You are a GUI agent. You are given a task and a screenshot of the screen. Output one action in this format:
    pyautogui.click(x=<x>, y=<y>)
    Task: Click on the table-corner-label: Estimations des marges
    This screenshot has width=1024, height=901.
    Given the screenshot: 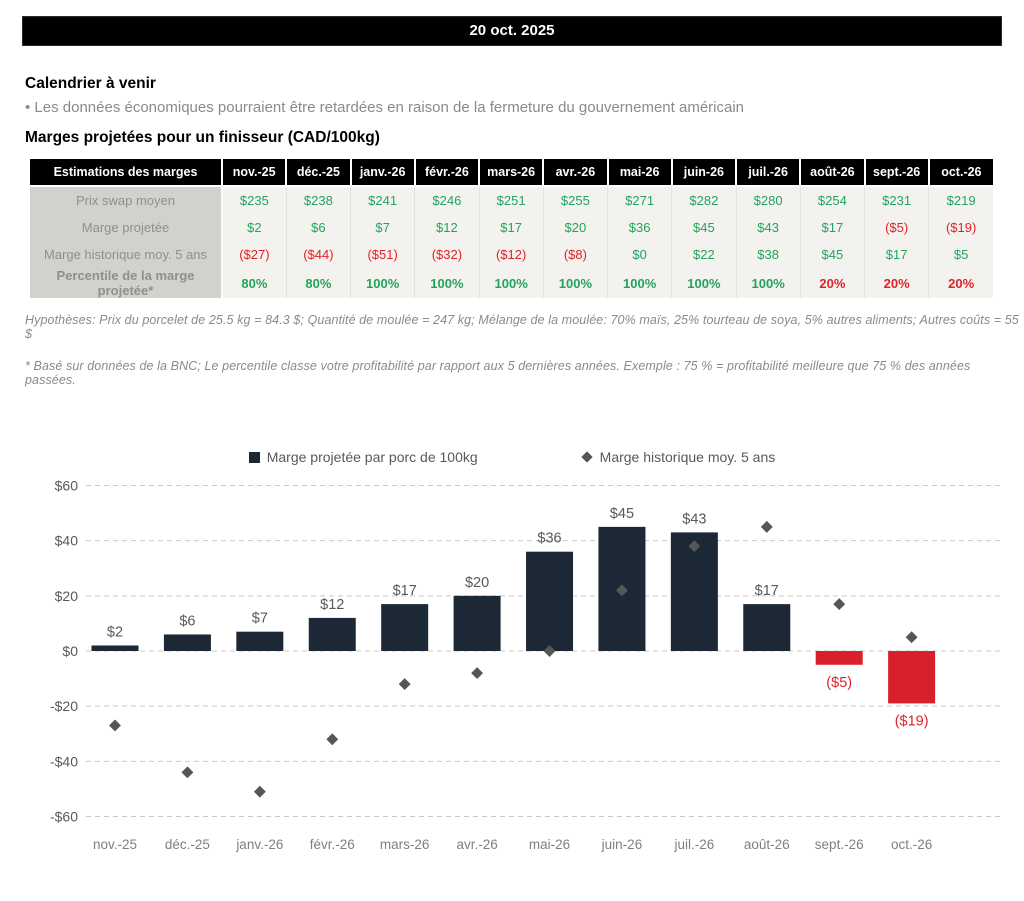 What is the action you would take?
    pyautogui.click(x=126, y=173)
    